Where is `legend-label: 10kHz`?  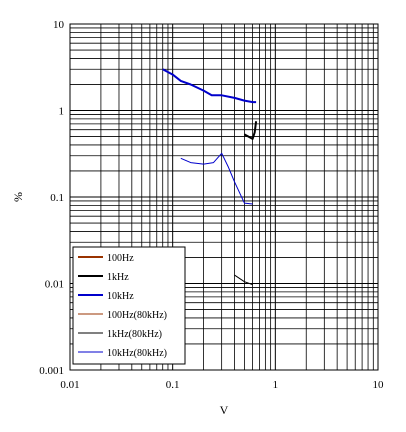 legend-label: 10kHz is located at coordinates (120, 296).